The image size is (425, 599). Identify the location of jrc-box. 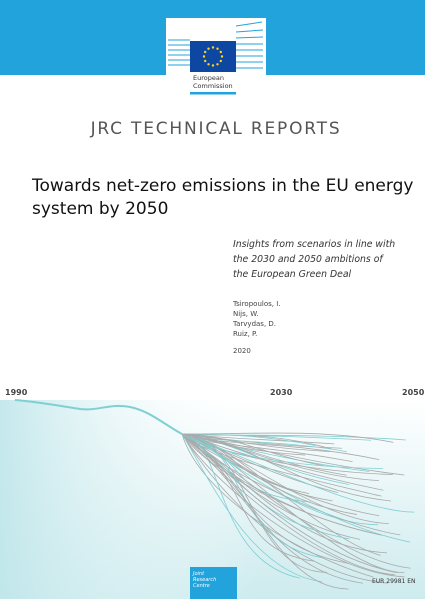
(213, 583).